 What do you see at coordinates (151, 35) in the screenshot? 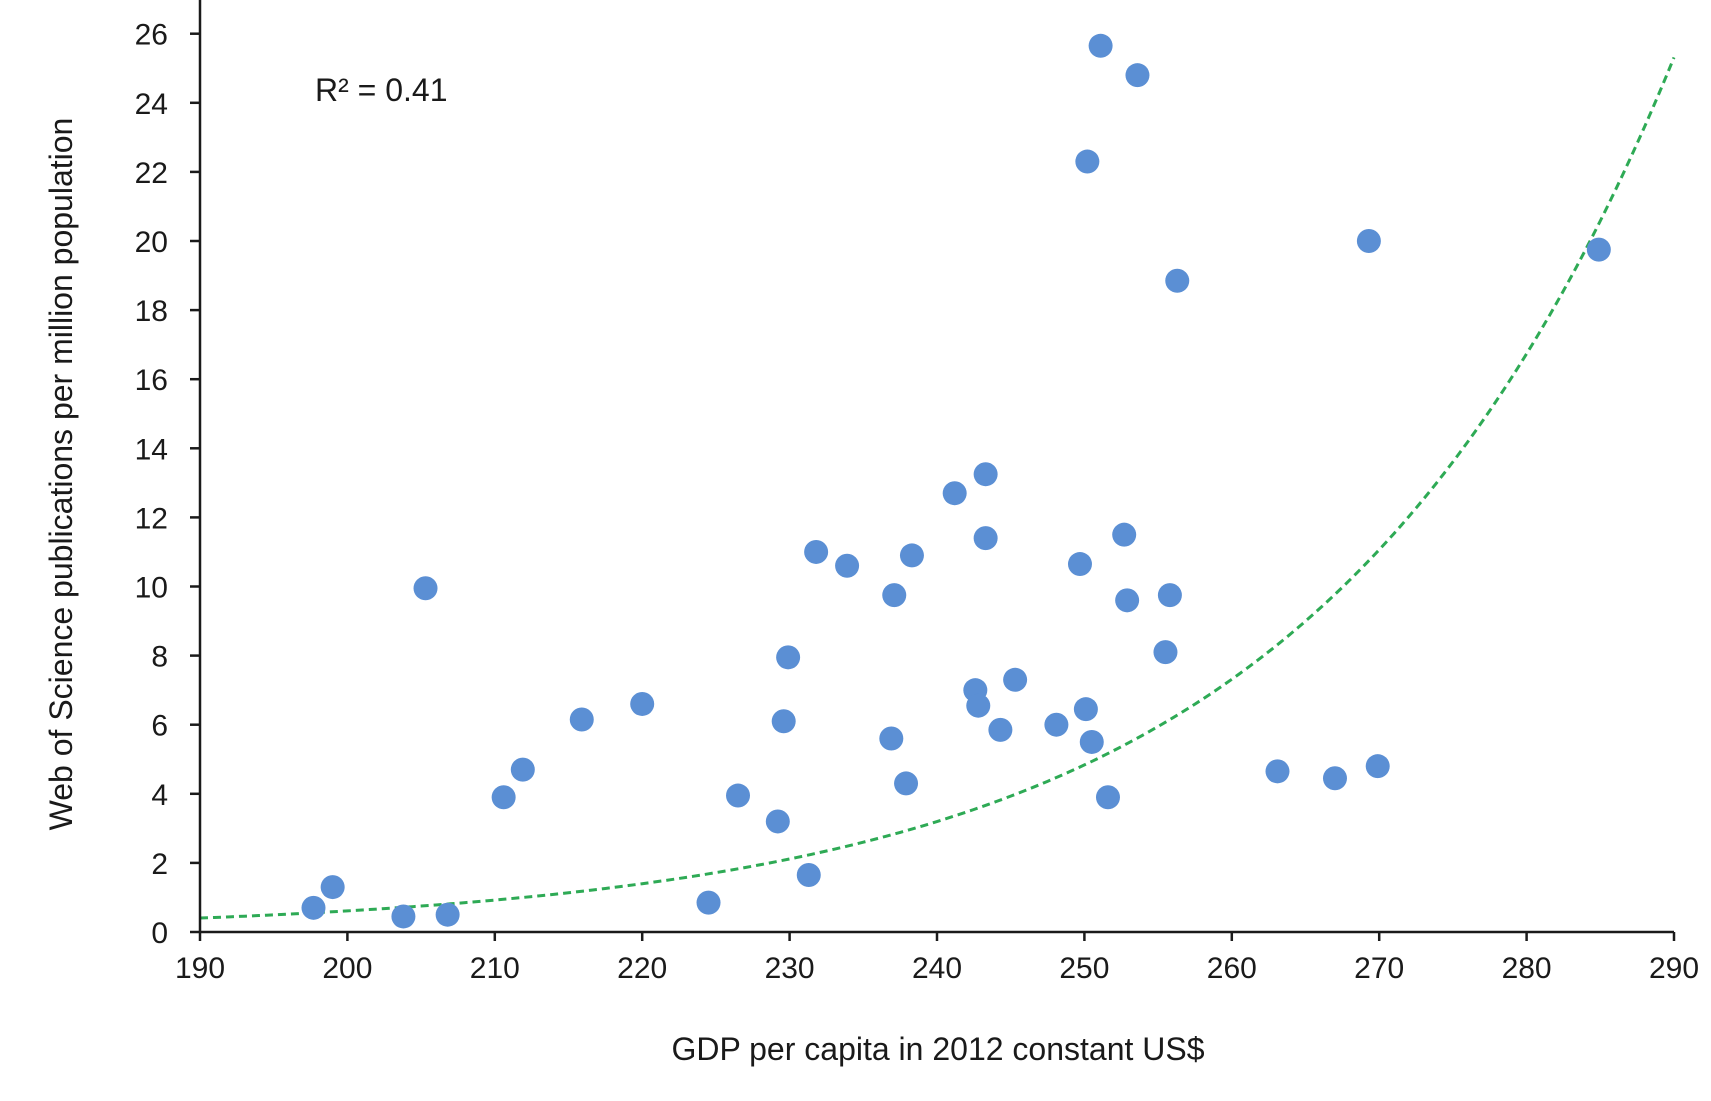
I see `y-tick-label: 26` at bounding box center [151, 35].